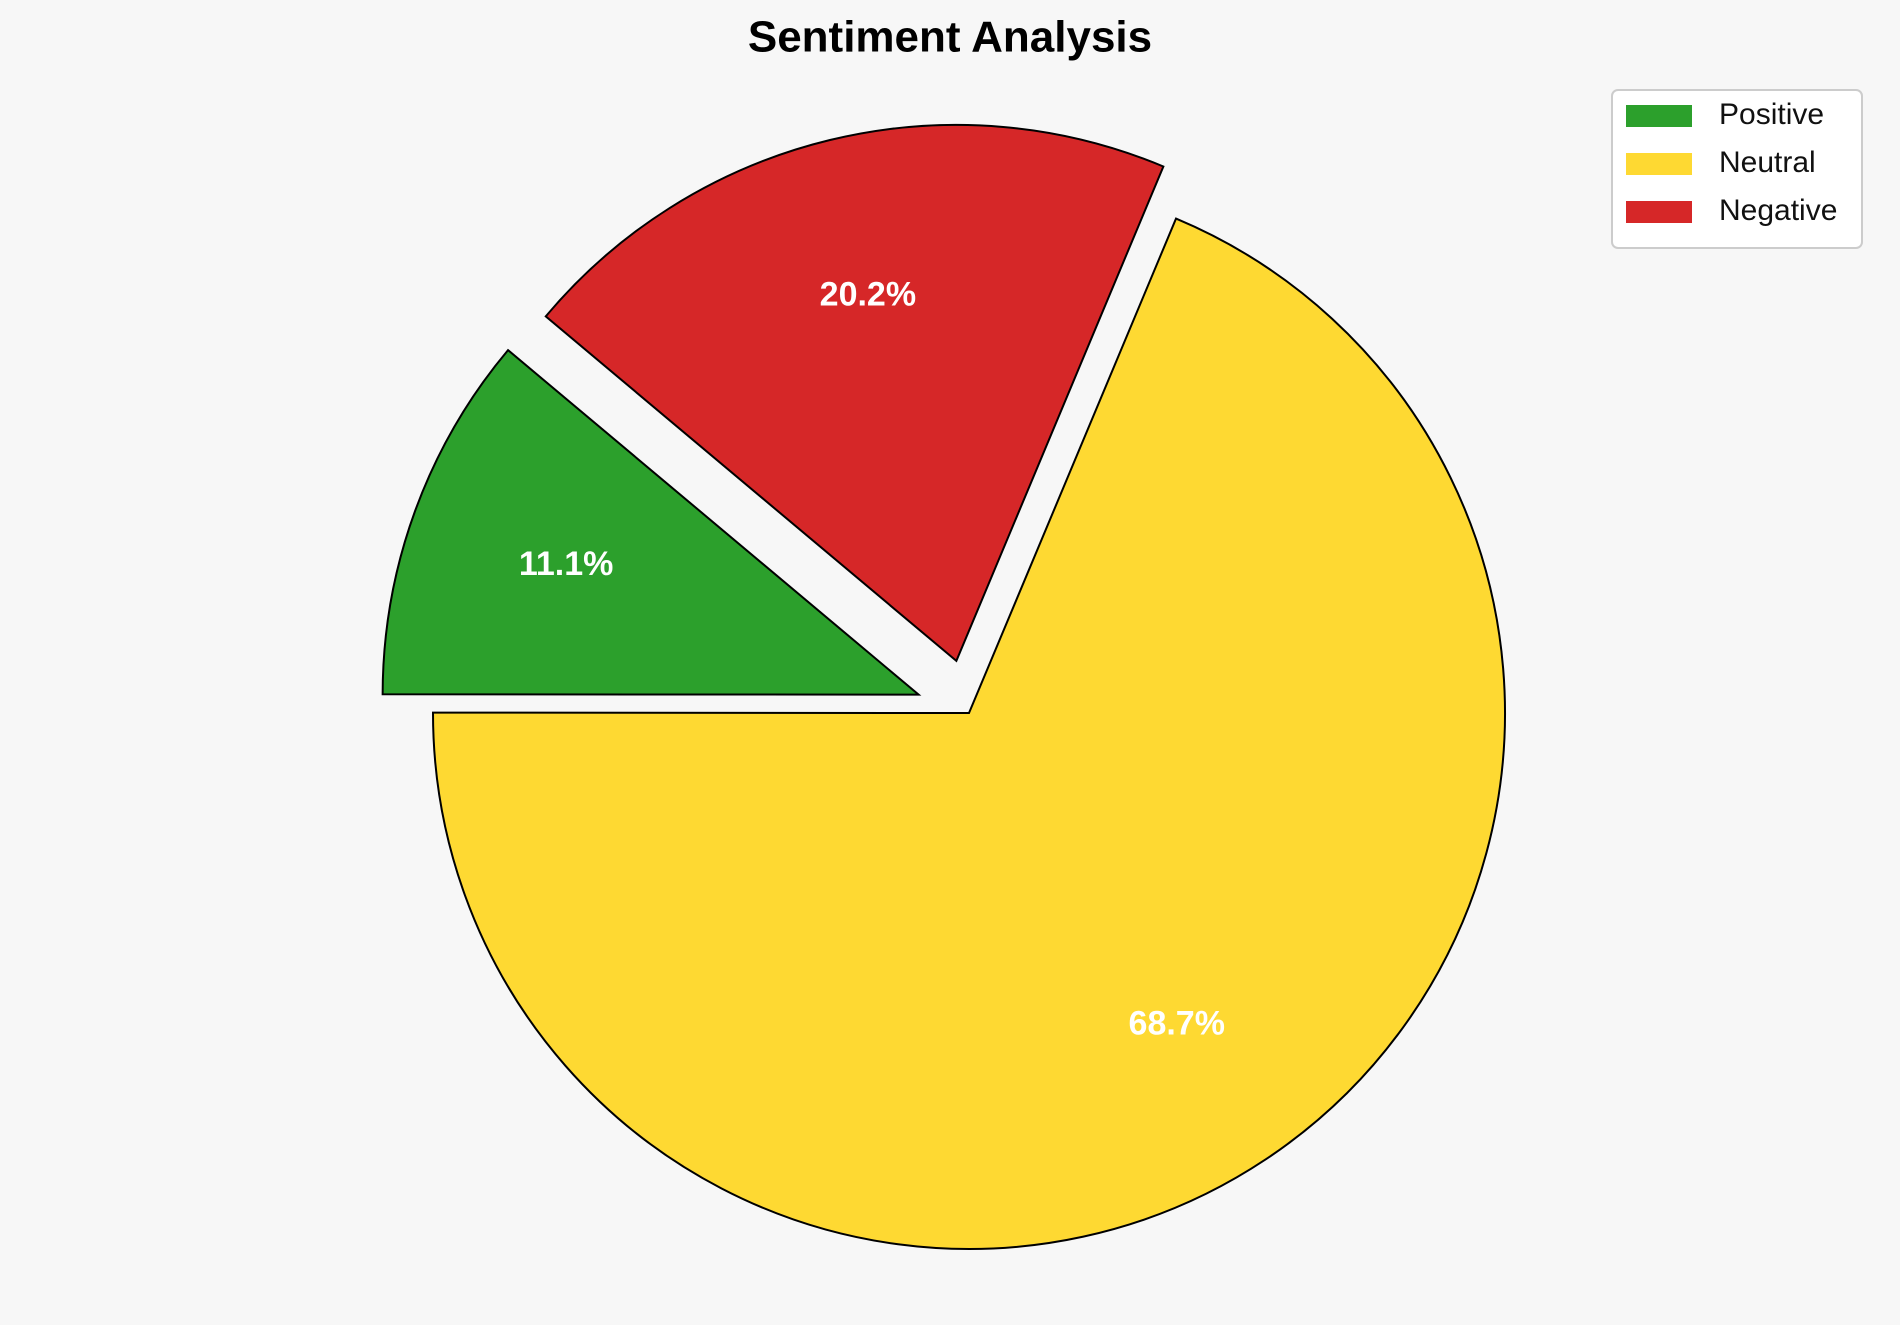 This screenshot has height=1325, width=1900. I want to click on legend-label: Negative, so click(1778, 210).